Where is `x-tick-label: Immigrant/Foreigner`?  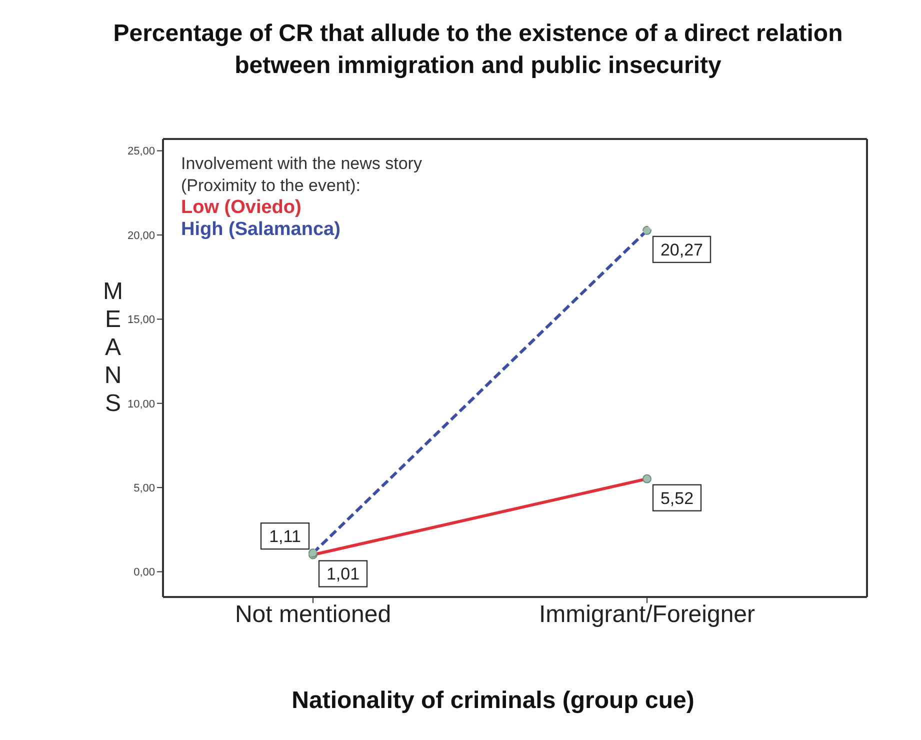 x-tick-label: Immigrant/Foreigner is located at coordinates (647, 614).